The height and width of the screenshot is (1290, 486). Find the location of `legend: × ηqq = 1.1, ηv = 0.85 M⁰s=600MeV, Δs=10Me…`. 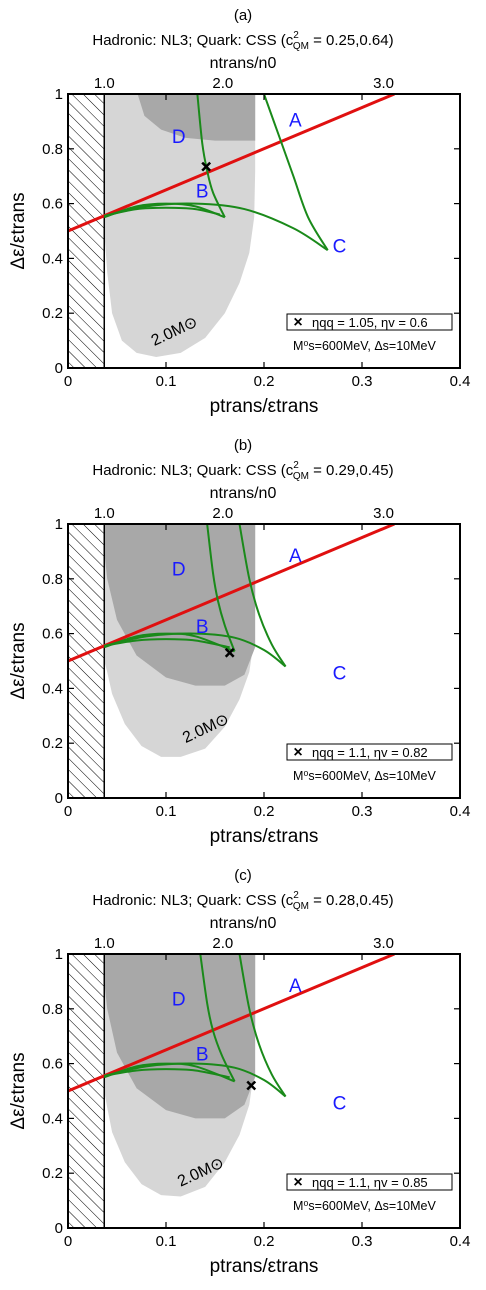

legend: × ηqq = 1.1, ηv = 0.85 M⁰s=600MeV, Δs=10Me… is located at coordinates (369, 1193).